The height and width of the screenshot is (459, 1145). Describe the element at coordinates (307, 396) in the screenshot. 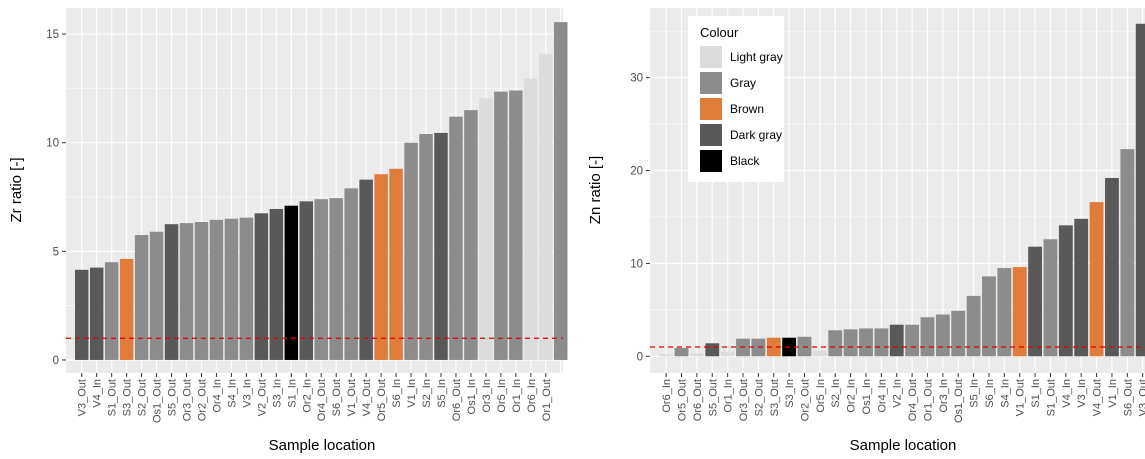

I see `zr-x-tick-label: Or2_In` at that location.